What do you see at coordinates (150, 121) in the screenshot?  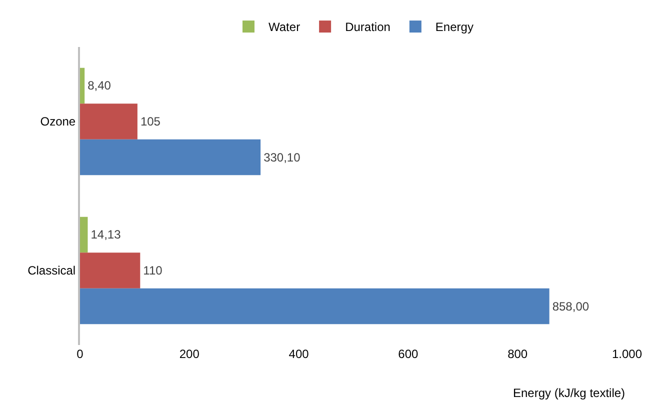 I see `data-label: 105` at bounding box center [150, 121].